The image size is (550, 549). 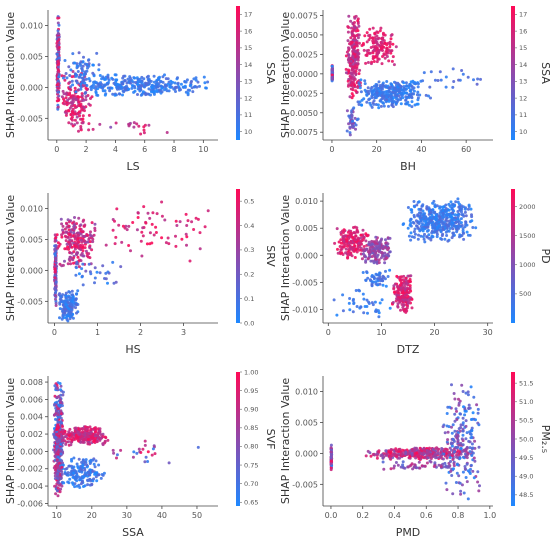 What do you see at coordinates (131, 261) in the screenshot?
I see `points` at bounding box center [131, 261].